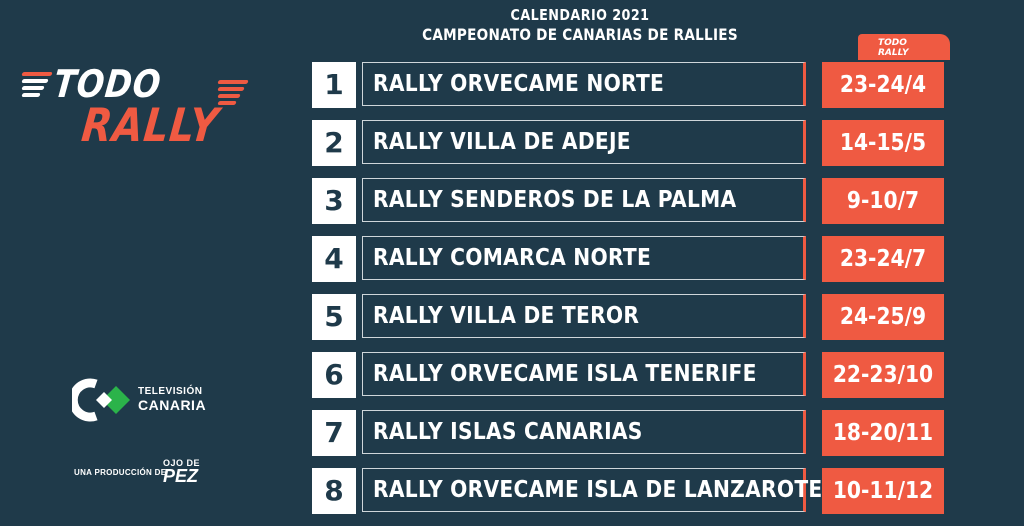  I want to click on list-item: 5 RALLY VILLA DE TEROR 24-25/9, so click(628, 317).